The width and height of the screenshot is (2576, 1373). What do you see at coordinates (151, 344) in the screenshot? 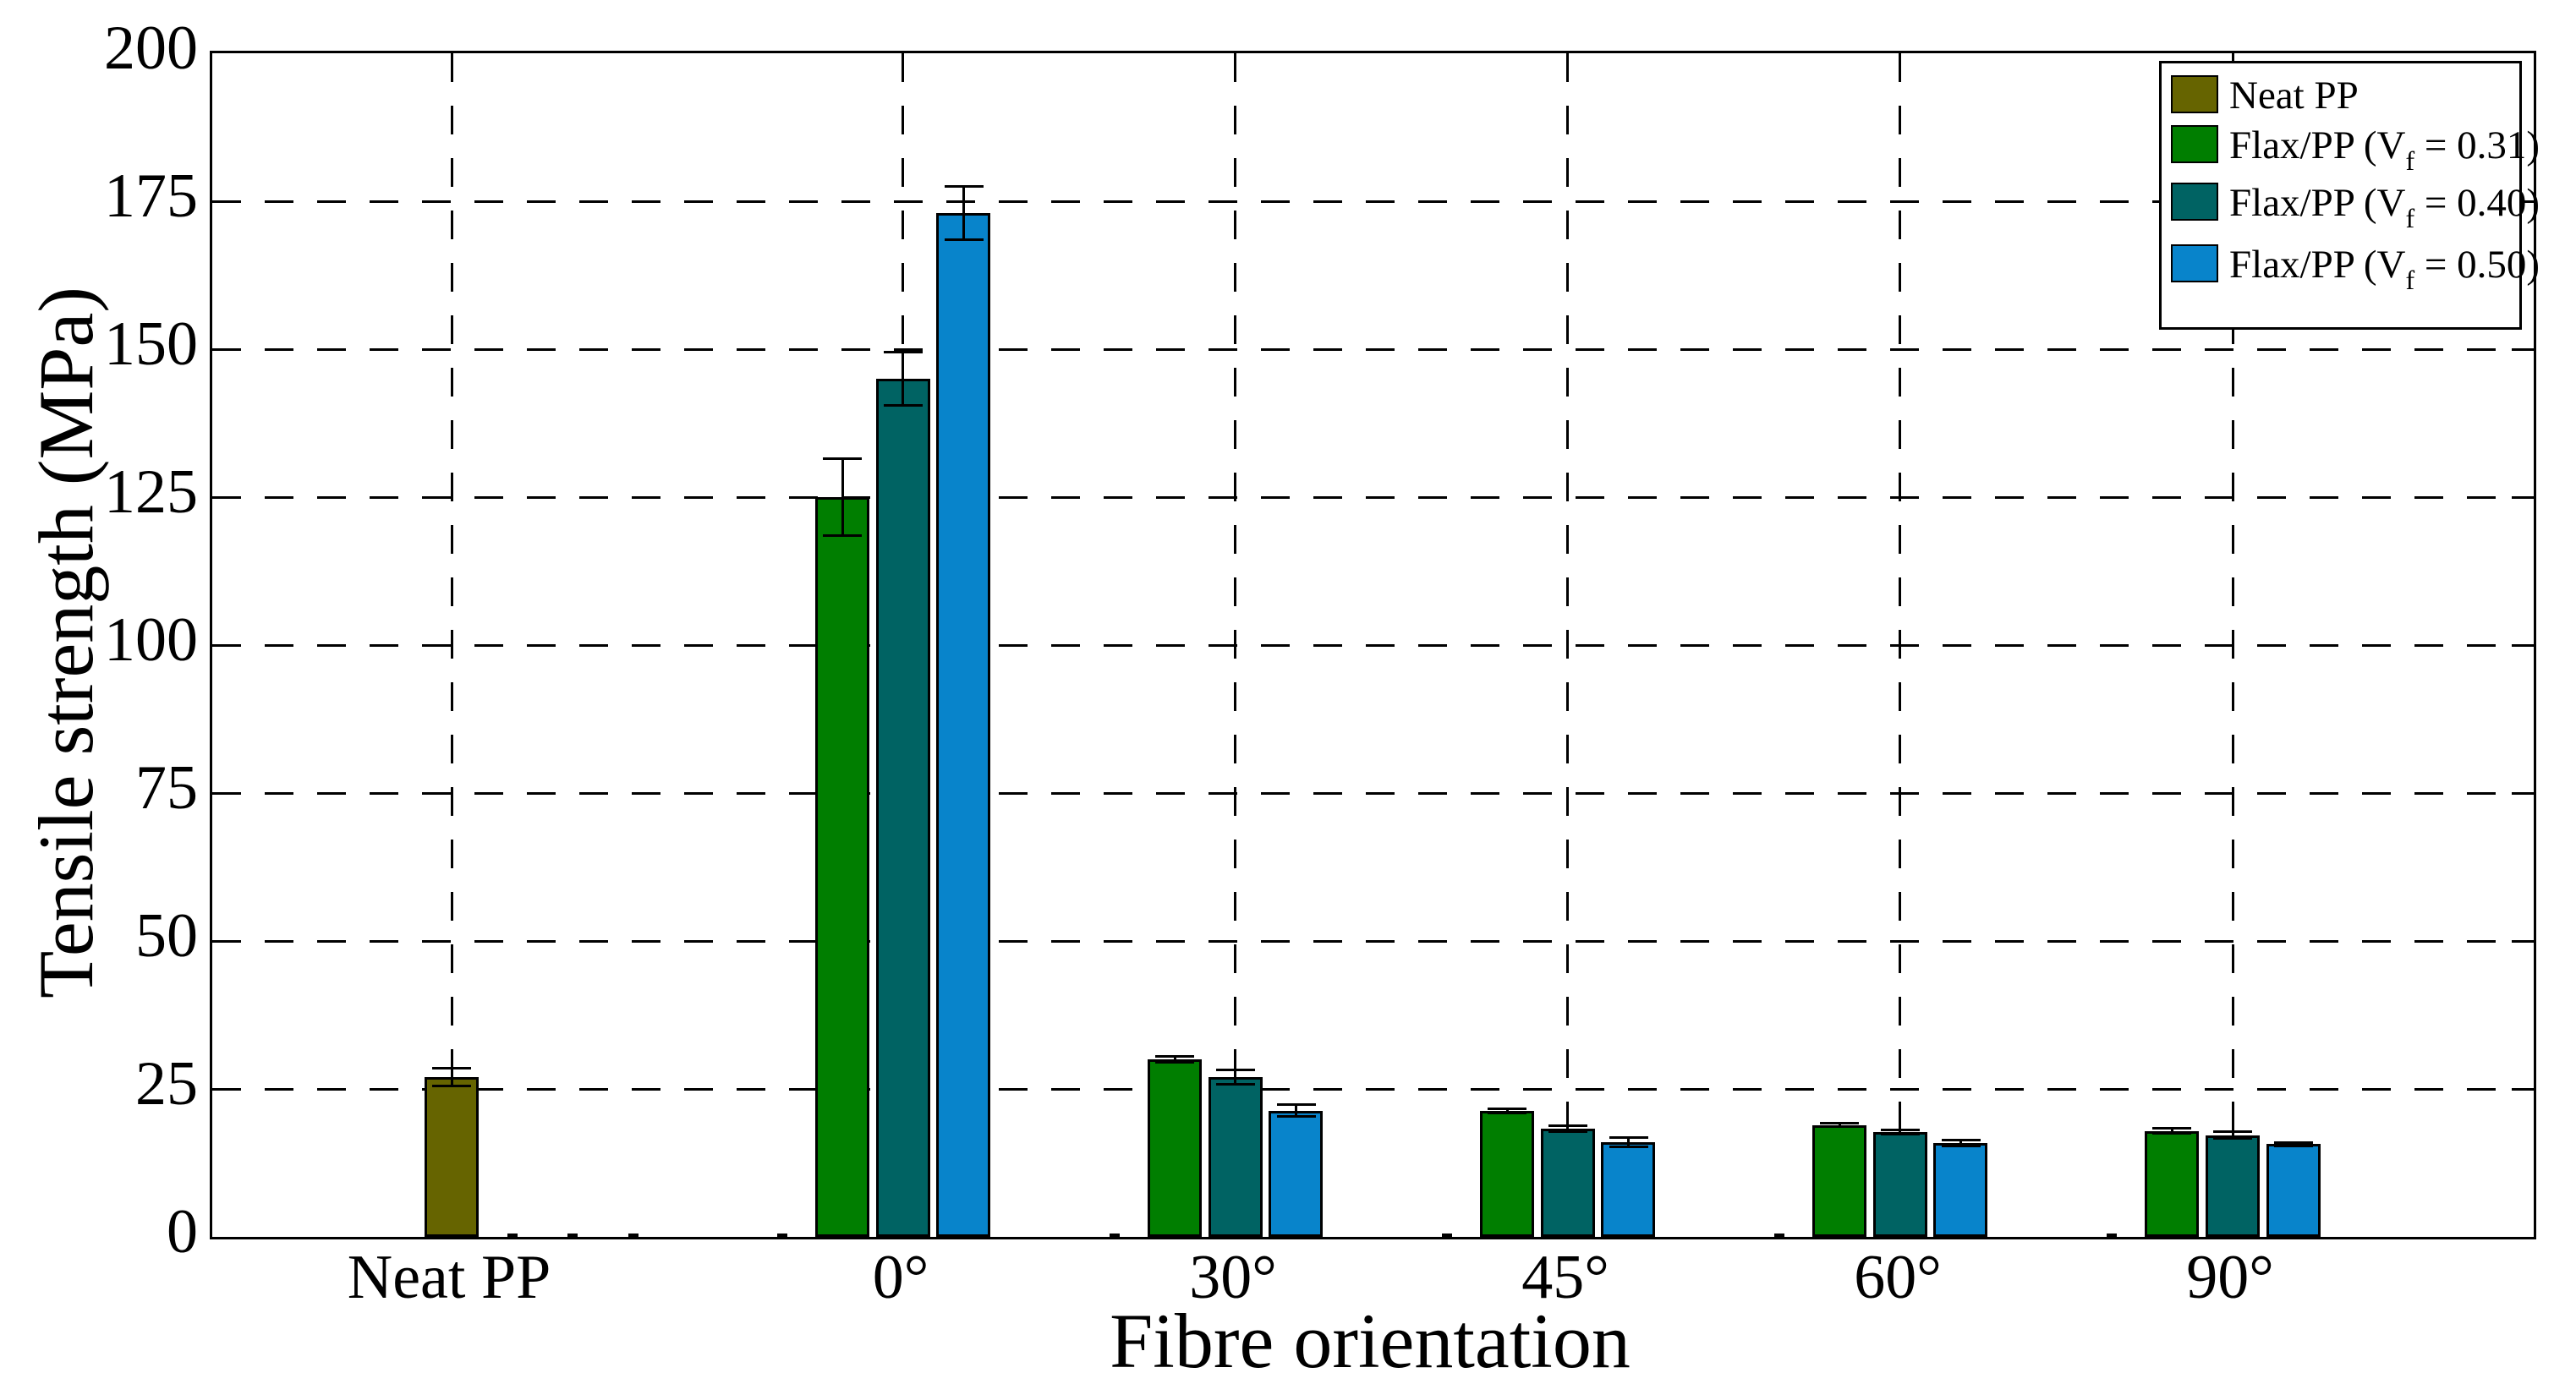
I see `y-tick-label-150: 150` at bounding box center [151, 344].